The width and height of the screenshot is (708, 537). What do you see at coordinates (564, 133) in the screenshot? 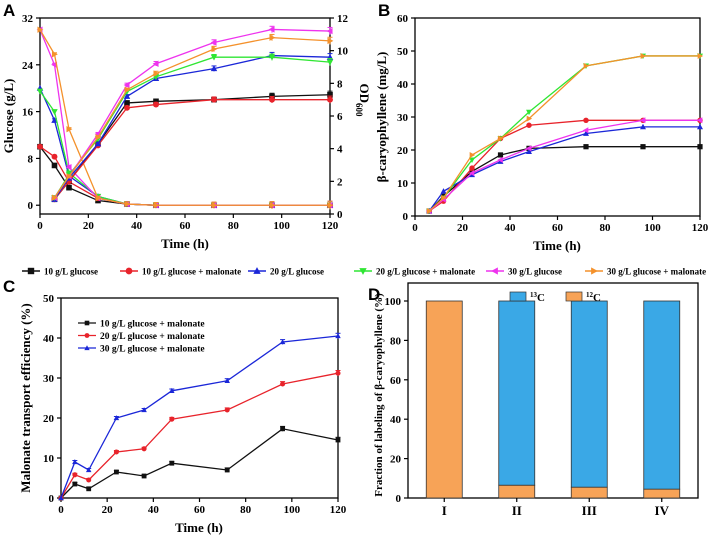
I see `panel-b-20-g-l-glucose-malonate-line` at bounding box center [564, 133].